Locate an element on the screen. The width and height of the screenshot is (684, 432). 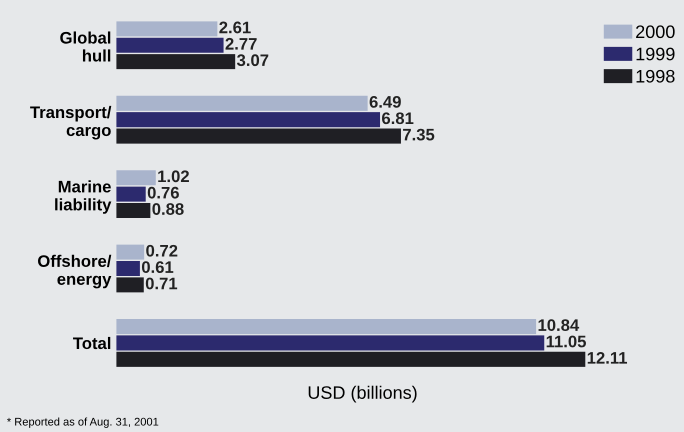
y-tick-label: Global hull is located at coordinates (85, 46).